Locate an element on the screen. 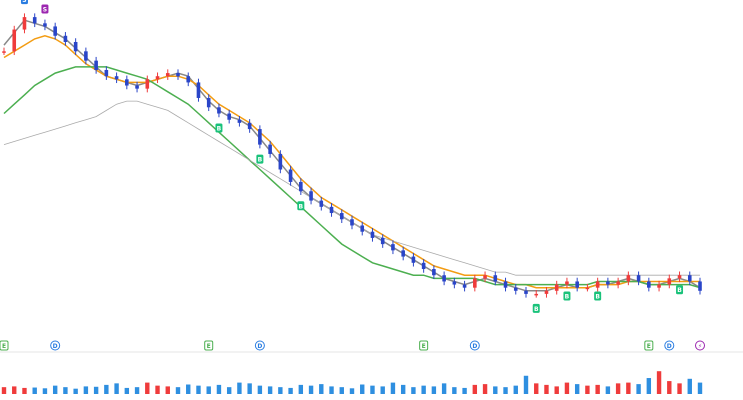 Image resolution: width=743 pixels, height=400 pixels. svg-text: S is located at coordinates (24, 2).